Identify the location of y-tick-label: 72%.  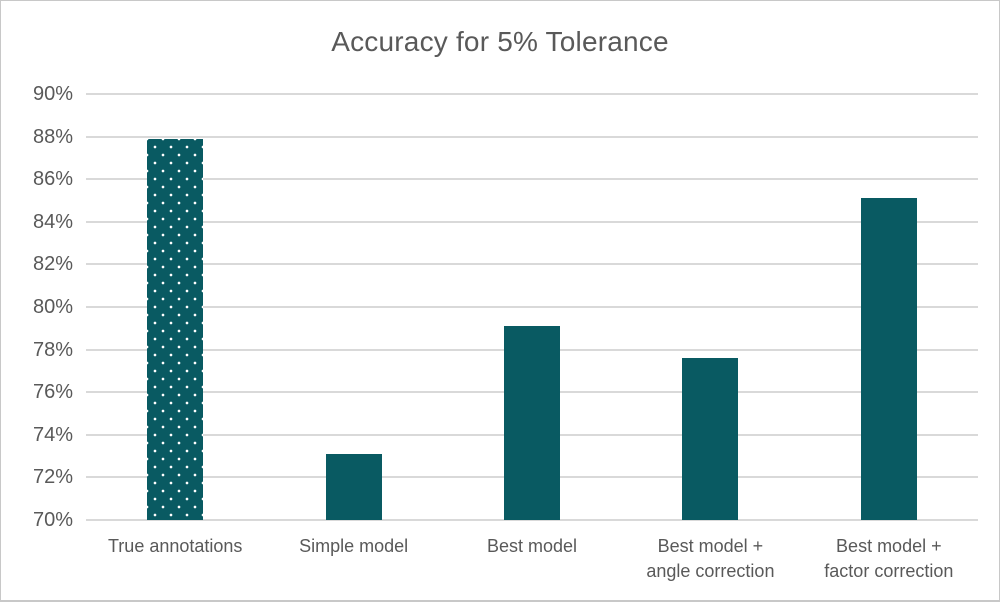
(52, 477).